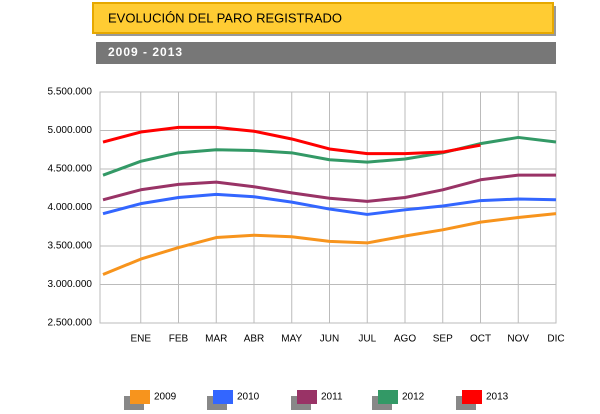  I want to click on y-tick-label: 5.000.000, so click(70, 130).